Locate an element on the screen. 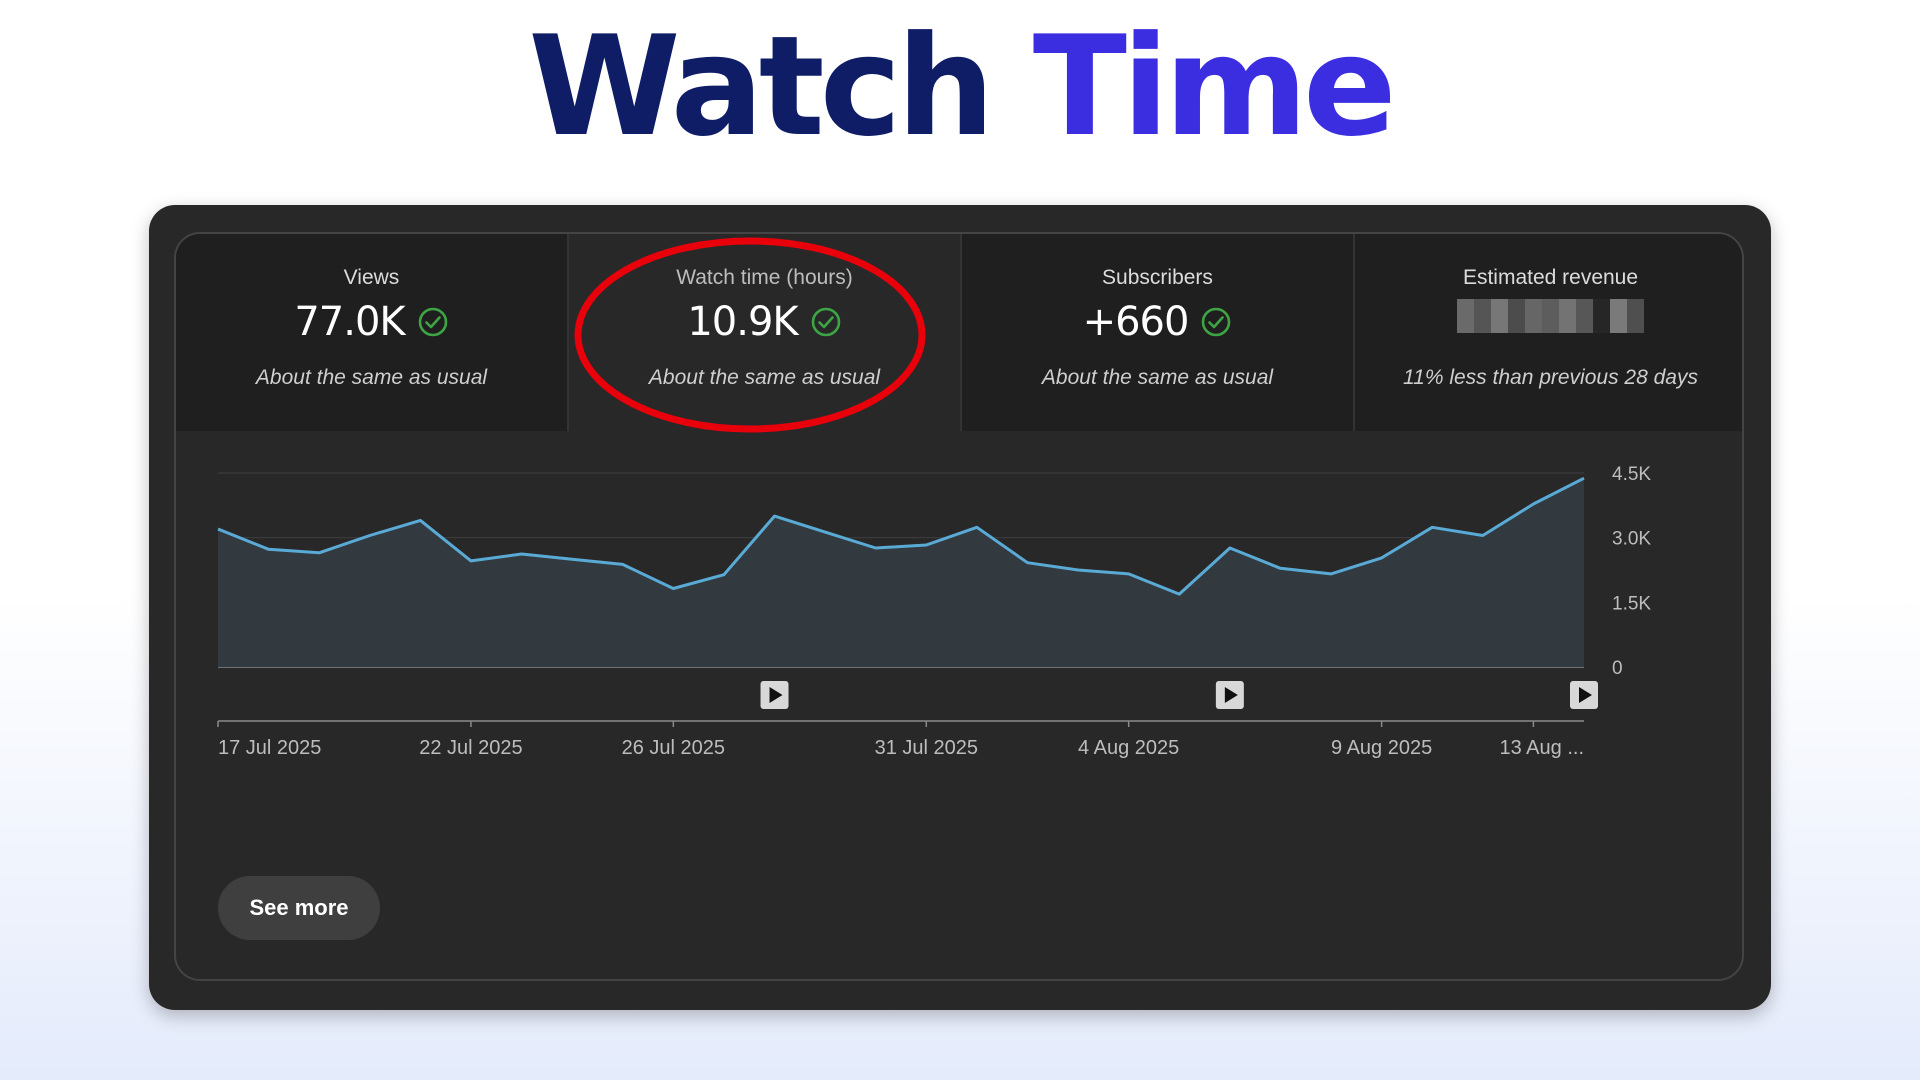 The height and width of the screenshot is (1080, 1920). tab-label: Subscribers is located at coordinates (1157, 277).